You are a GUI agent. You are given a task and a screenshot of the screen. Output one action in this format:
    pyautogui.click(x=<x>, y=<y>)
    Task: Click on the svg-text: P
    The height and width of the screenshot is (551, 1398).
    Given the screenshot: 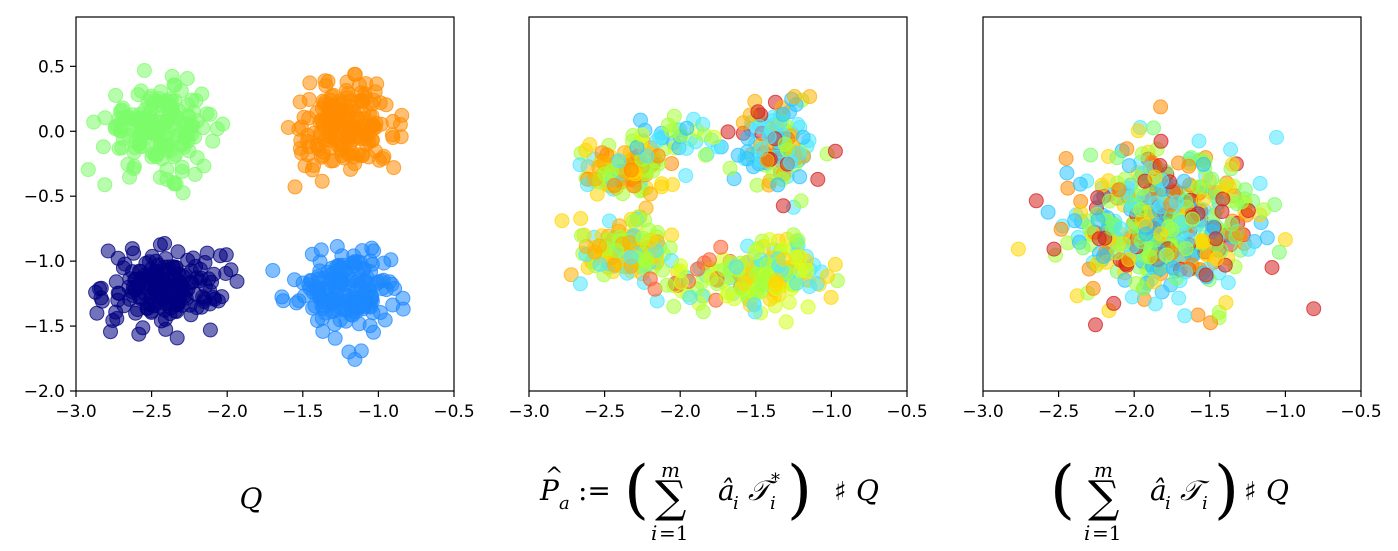 What is the action you would take?
    pyautogui.click(x=549, y=490)
    